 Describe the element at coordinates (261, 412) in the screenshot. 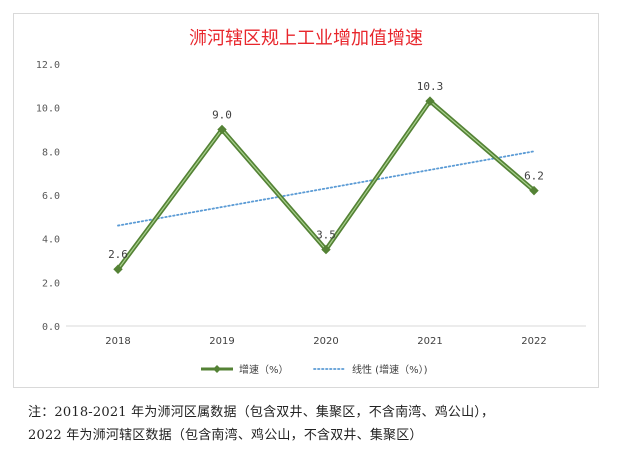

I see `footnote-line-1: 注：2018-2021 年为浉河区属数据（包含双井、集聚区，不含南湾、鸡公山），` at that location.